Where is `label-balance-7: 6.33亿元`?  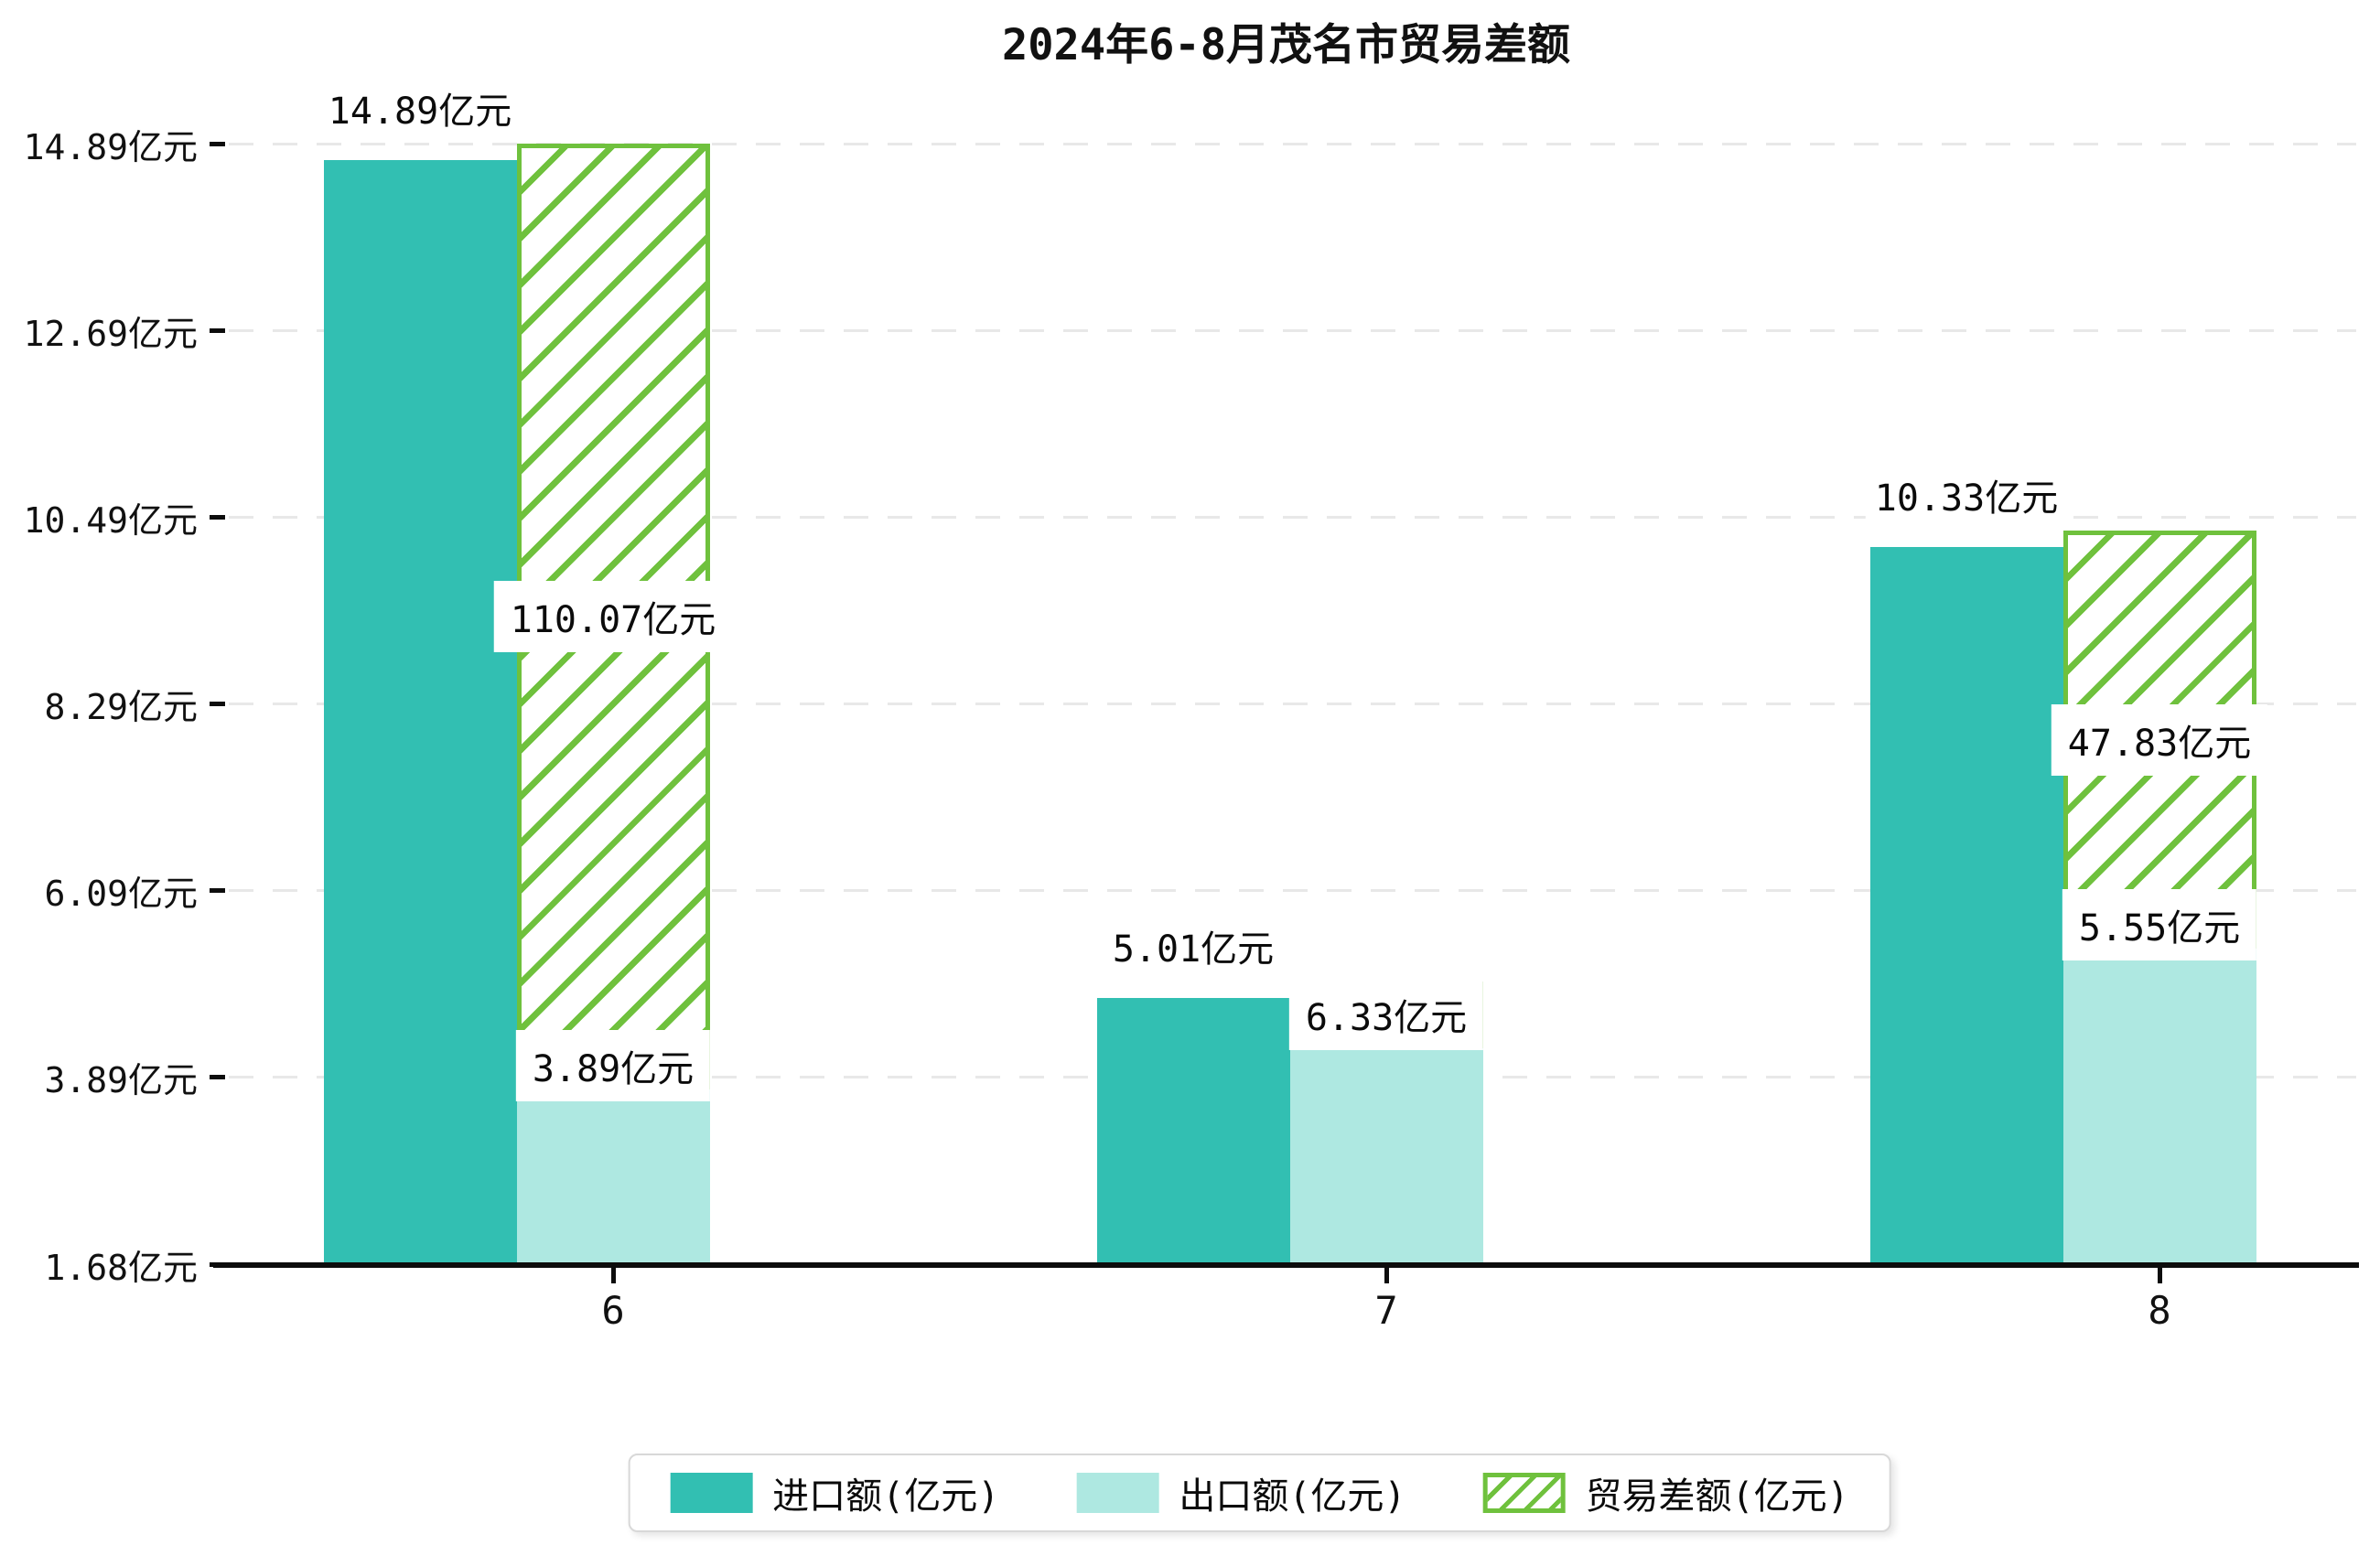
label-balance-7: 6.33亿元 is located at coordinates (1386, 1015).